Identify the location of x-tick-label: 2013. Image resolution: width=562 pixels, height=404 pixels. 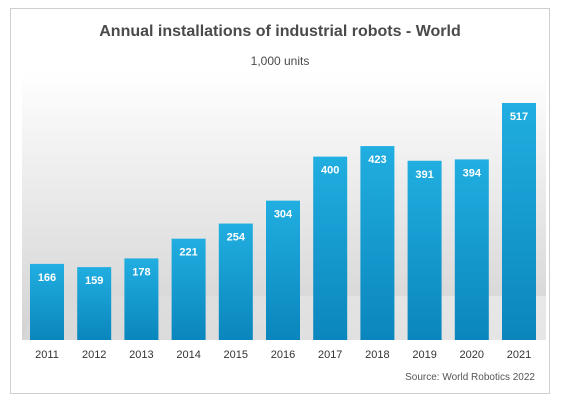
(141, 355).